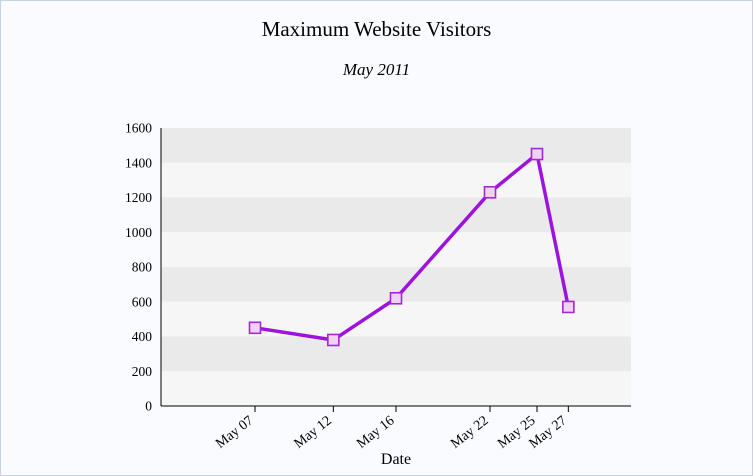  I want to click on chart-subtitle: May 2011, so click(376, 69).